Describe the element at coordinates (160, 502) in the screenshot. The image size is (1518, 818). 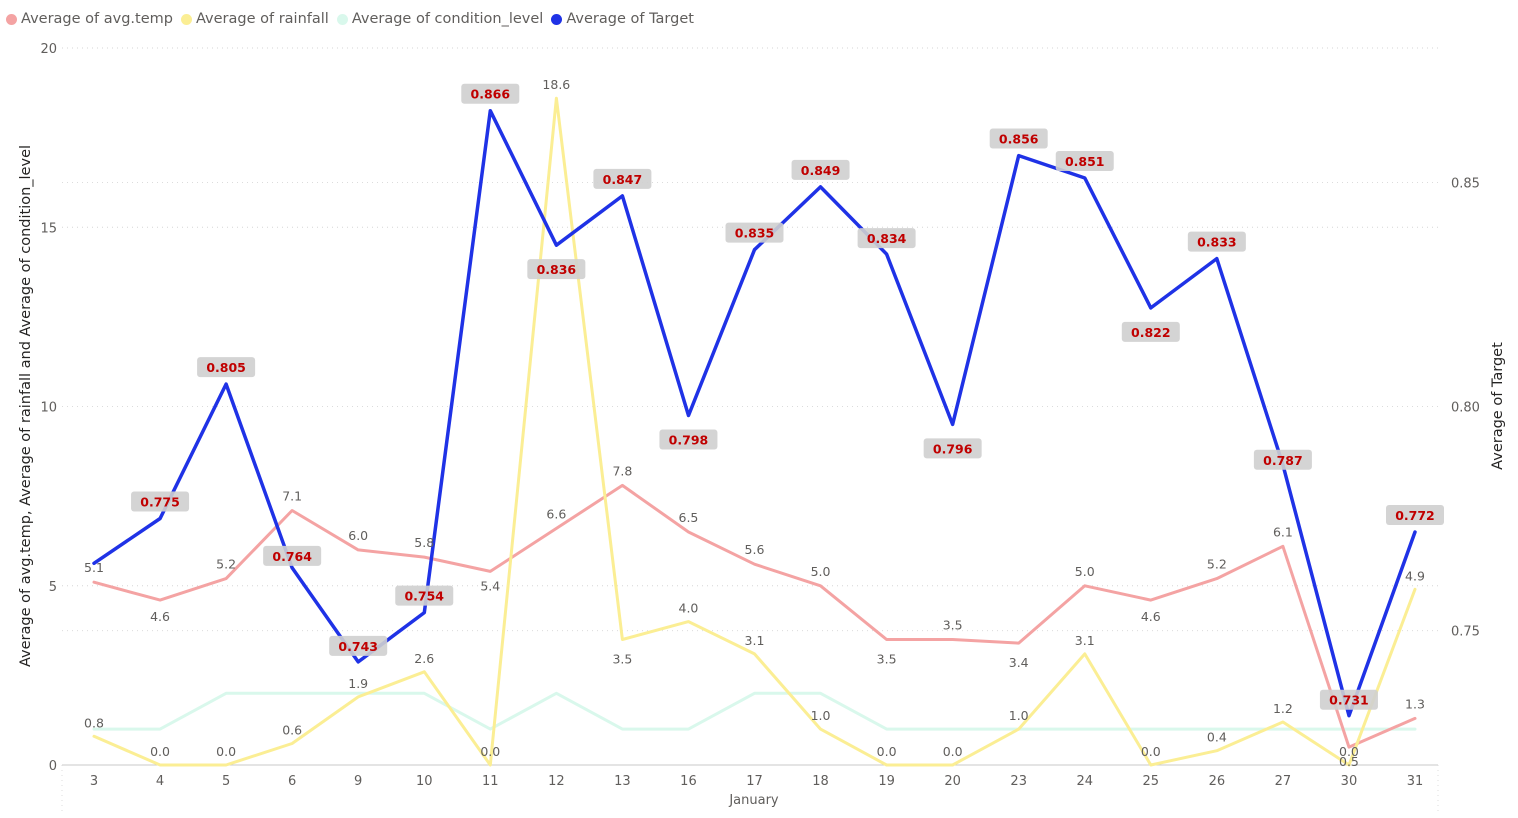
I see `target-data-label: 0.775` at that location.